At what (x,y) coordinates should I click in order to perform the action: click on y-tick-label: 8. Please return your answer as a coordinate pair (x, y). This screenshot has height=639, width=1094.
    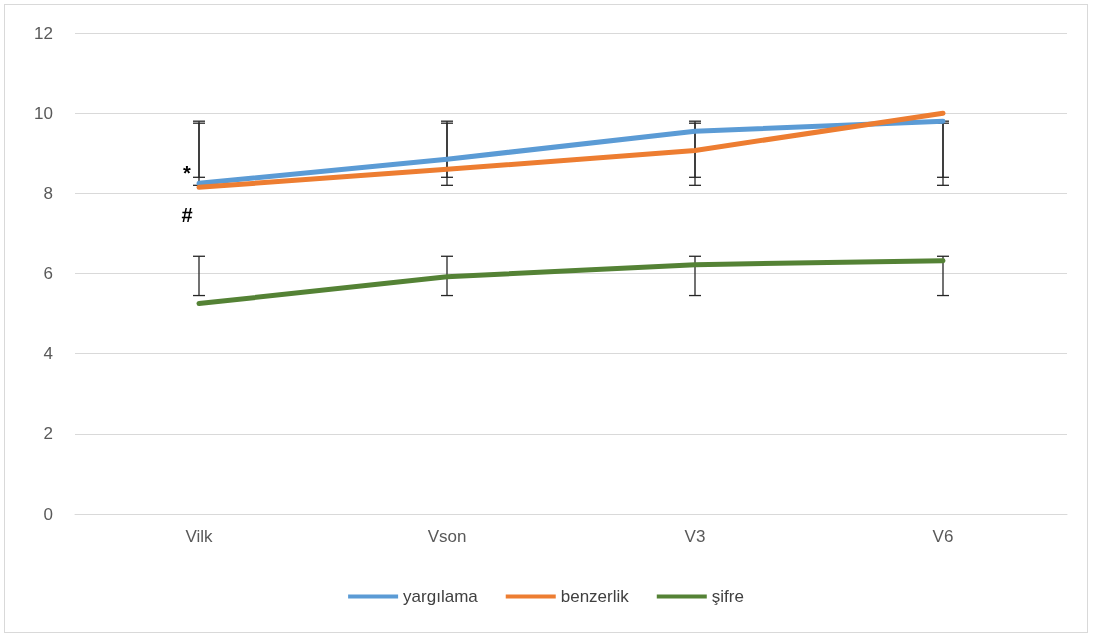
    Looking at the image, I should click on (48, 193).